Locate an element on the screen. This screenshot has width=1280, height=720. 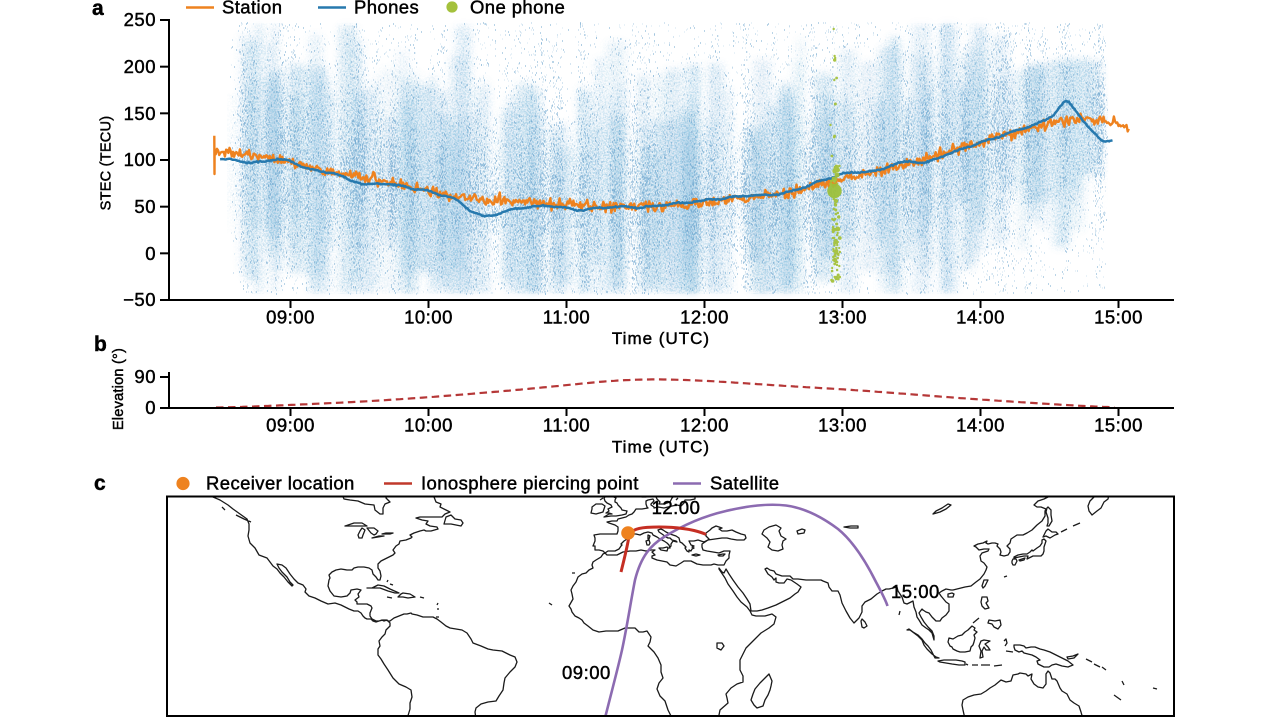
svg-text: c is located at coordinates (100, 483).